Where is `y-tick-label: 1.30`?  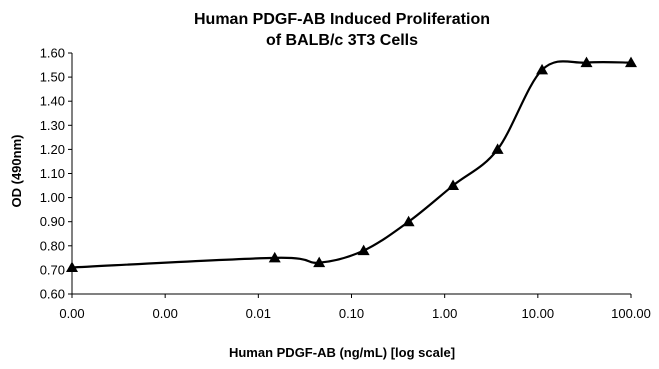
y-tick-label: 1.30 is located at coordinates (52, 125).